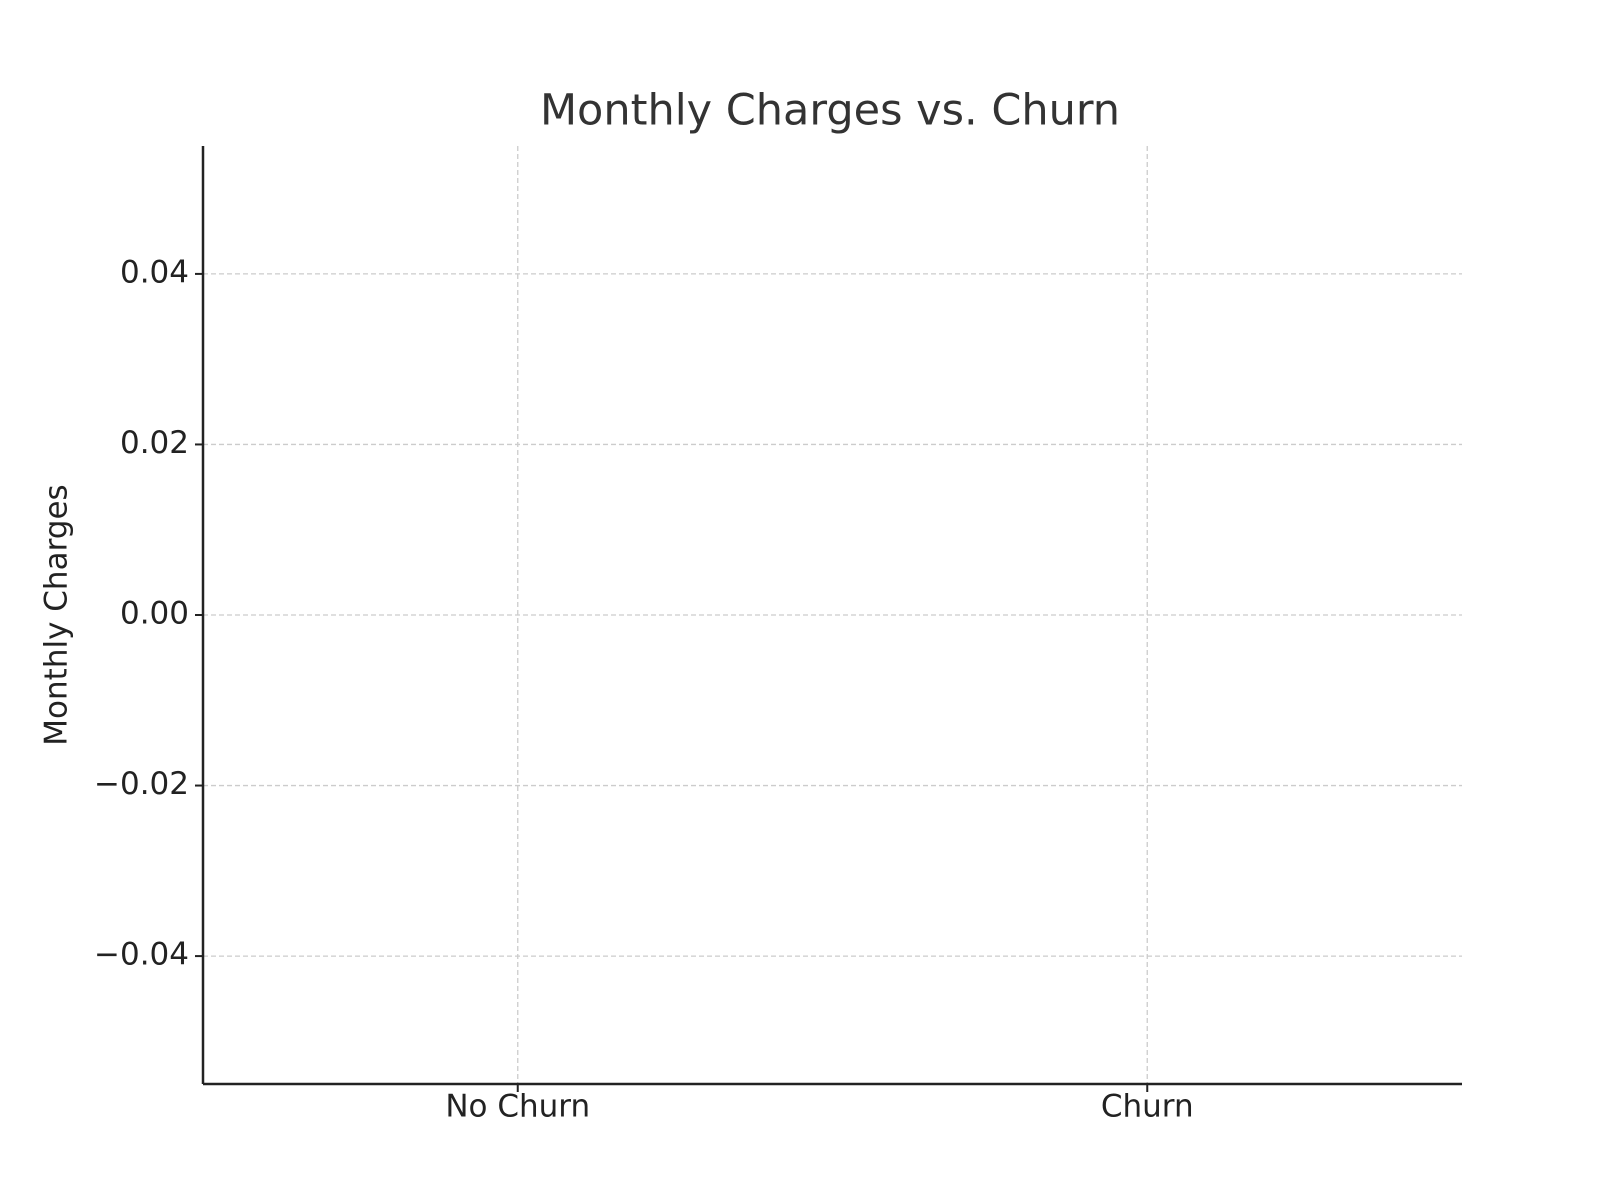  Describe the element at coordinates (154, 614) in the screenshot. I see `y-tick-label: 0.00` at that location.